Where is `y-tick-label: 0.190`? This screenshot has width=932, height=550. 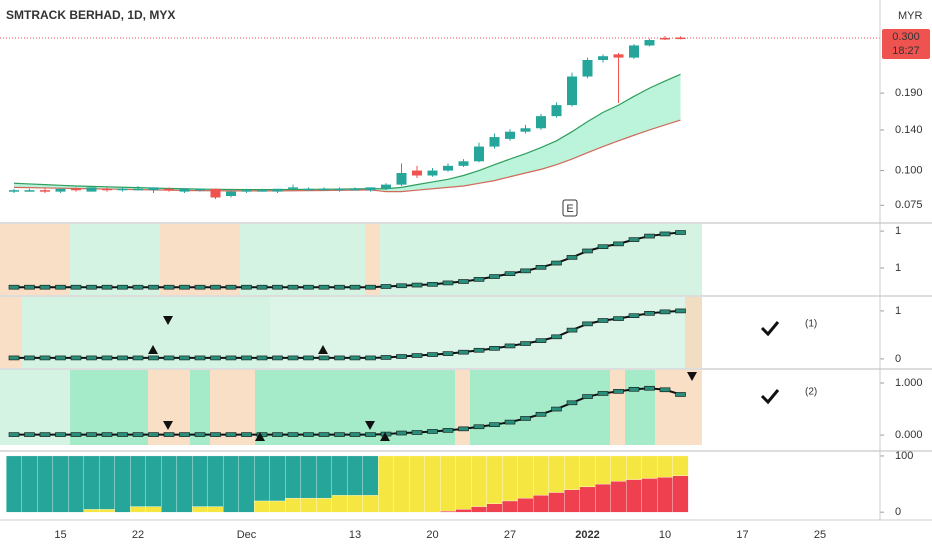
y-tick-label: 0.190 is located at coordinates (909, 93).